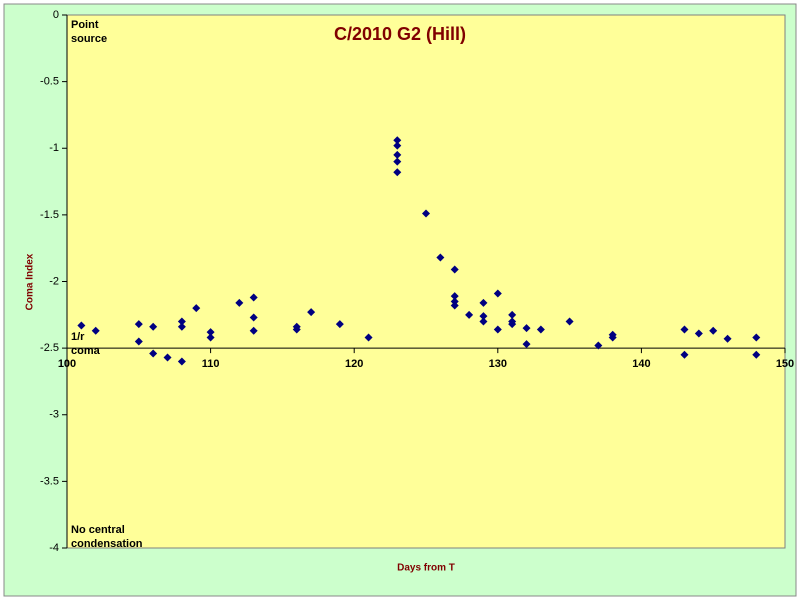 This screenshot has width=800, height=605. Describe the element at coordinates (49, 481) in the screenshot. I see `y-tick-label: -3.5` at that location.